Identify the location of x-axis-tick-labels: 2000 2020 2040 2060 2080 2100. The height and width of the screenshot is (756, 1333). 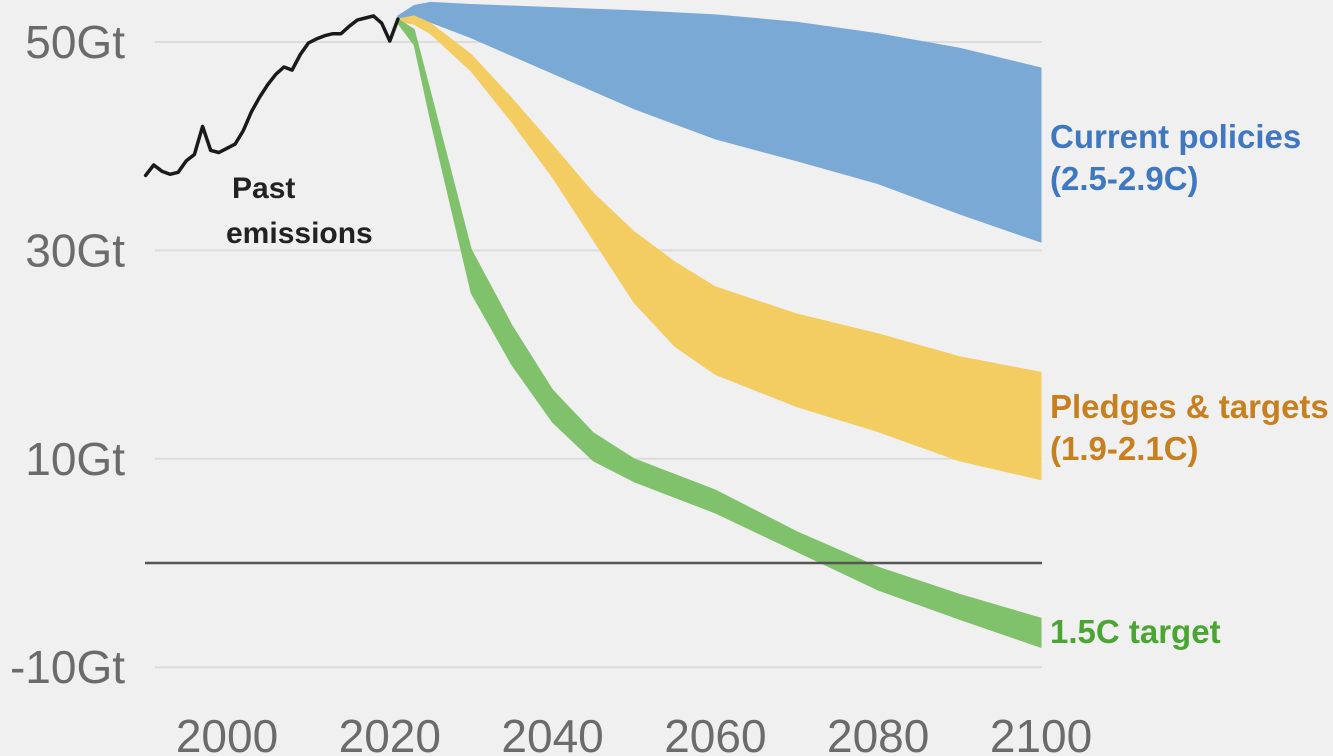
(634, 733).